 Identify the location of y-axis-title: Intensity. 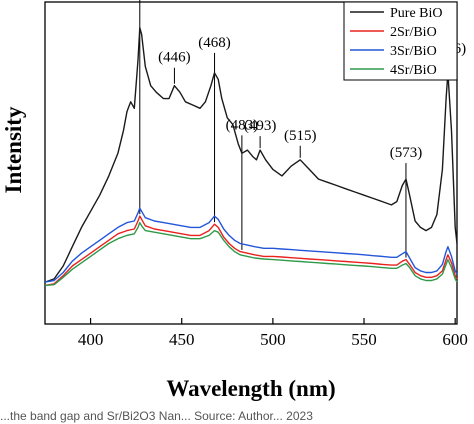
(13, 149).